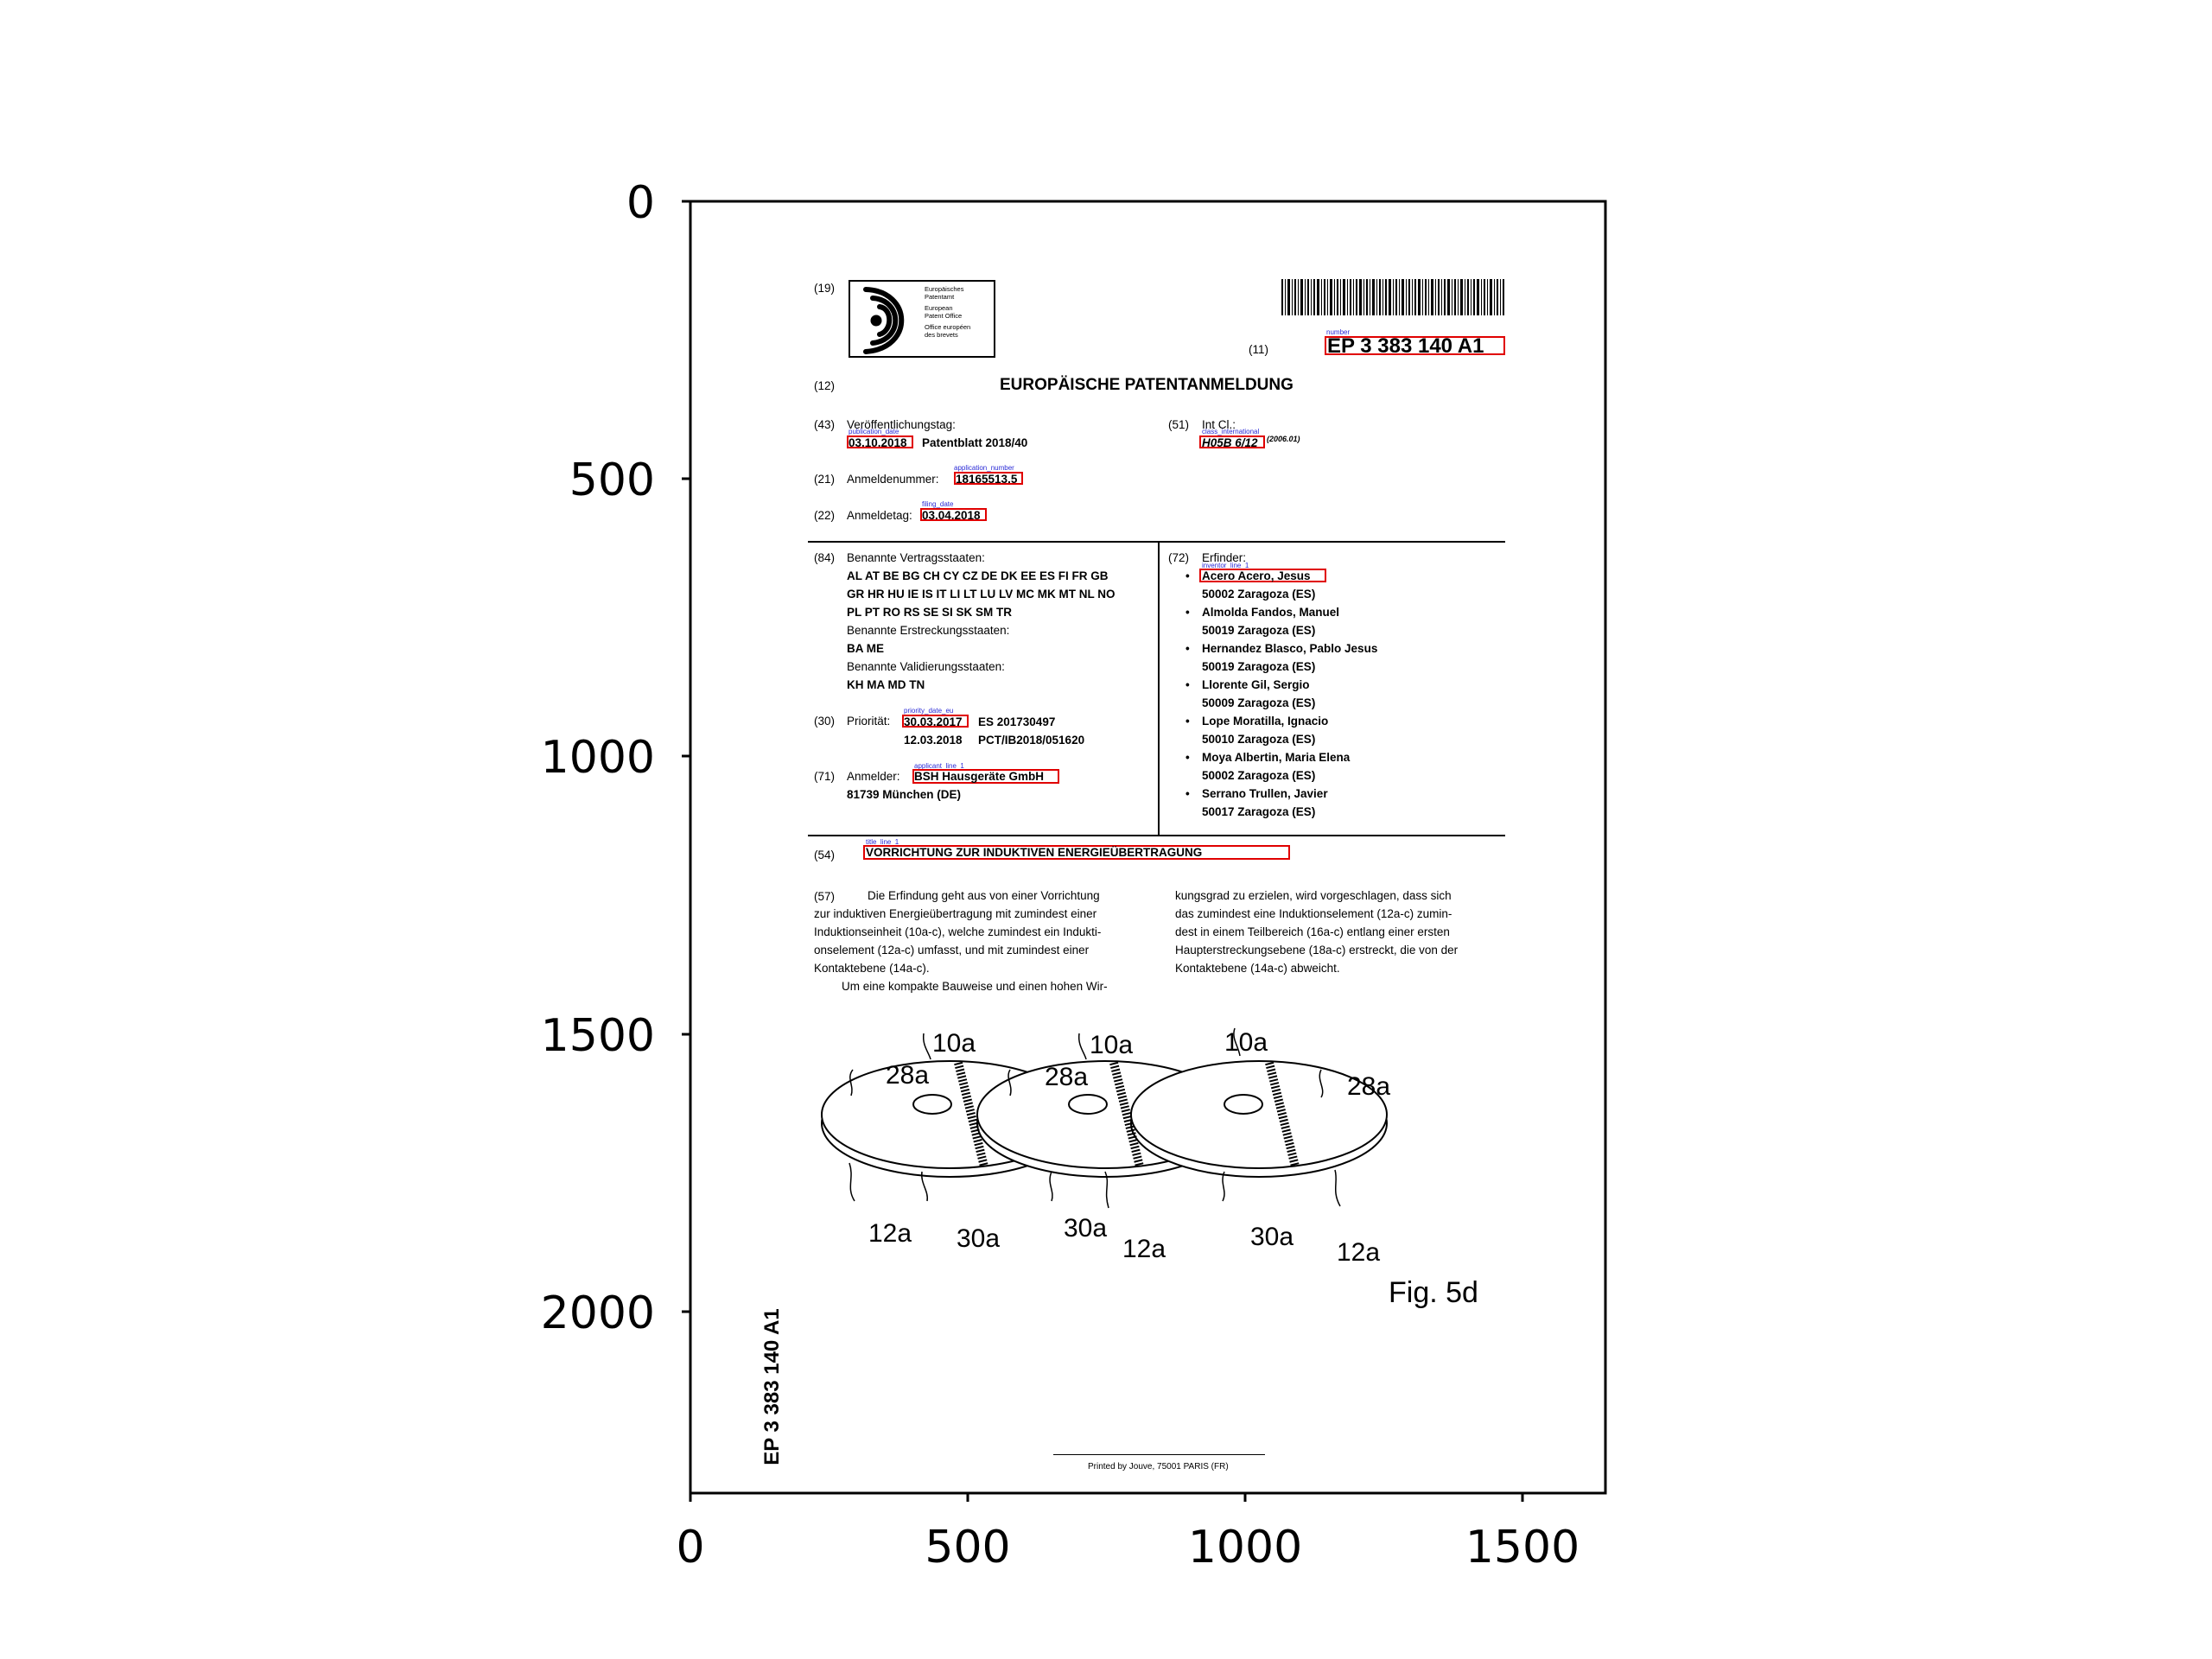 The height and width of the screenshot is (1659, 2212). I want to click on int-cl-value: H05B 6/12, so click(1230, 443).